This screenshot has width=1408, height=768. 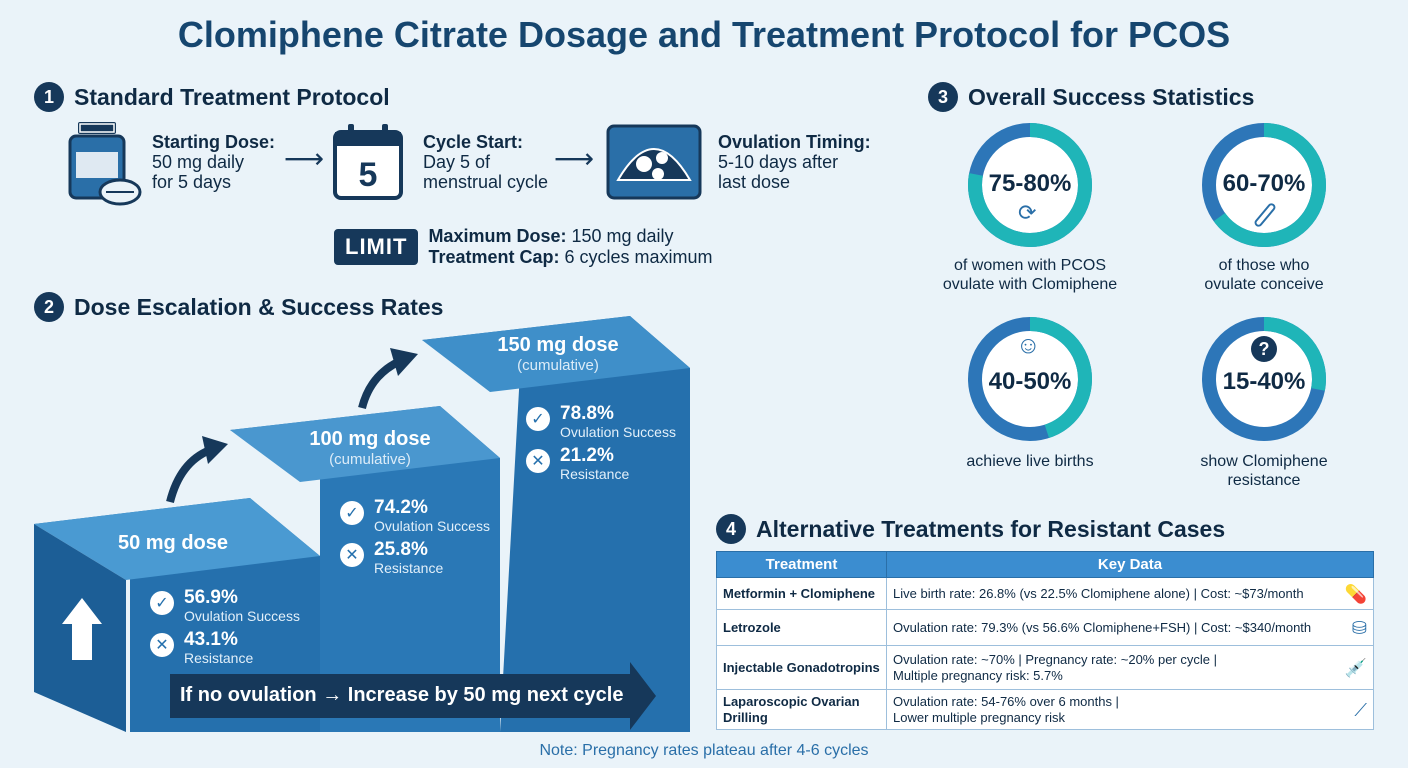 I want to click on stat-value: 60-70%, so click(x=1264, y=183).